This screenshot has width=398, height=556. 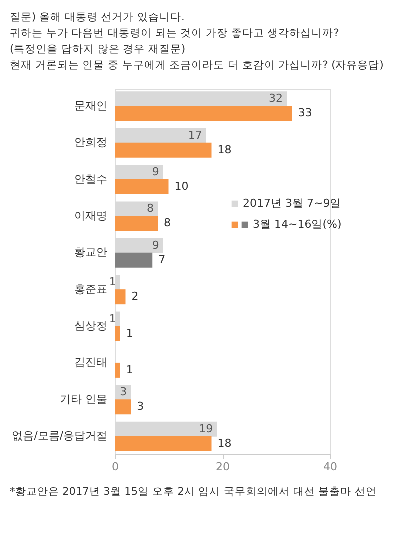 What do you see at coordinates (60, 436) in the screenshot?
I see `y-tick-label: 없음/모름/응답거절` at bounding box center [60, 436].